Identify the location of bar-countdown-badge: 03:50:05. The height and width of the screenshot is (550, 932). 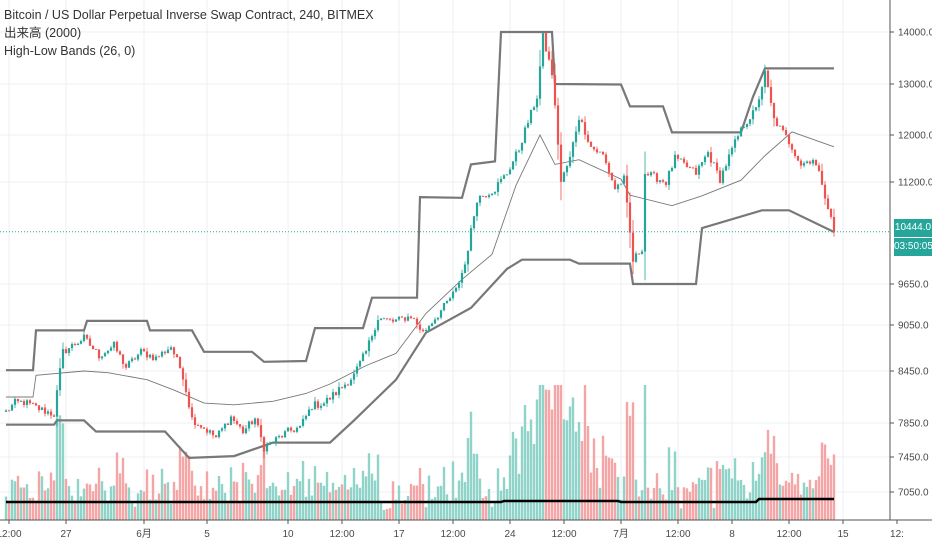
(913, 247).